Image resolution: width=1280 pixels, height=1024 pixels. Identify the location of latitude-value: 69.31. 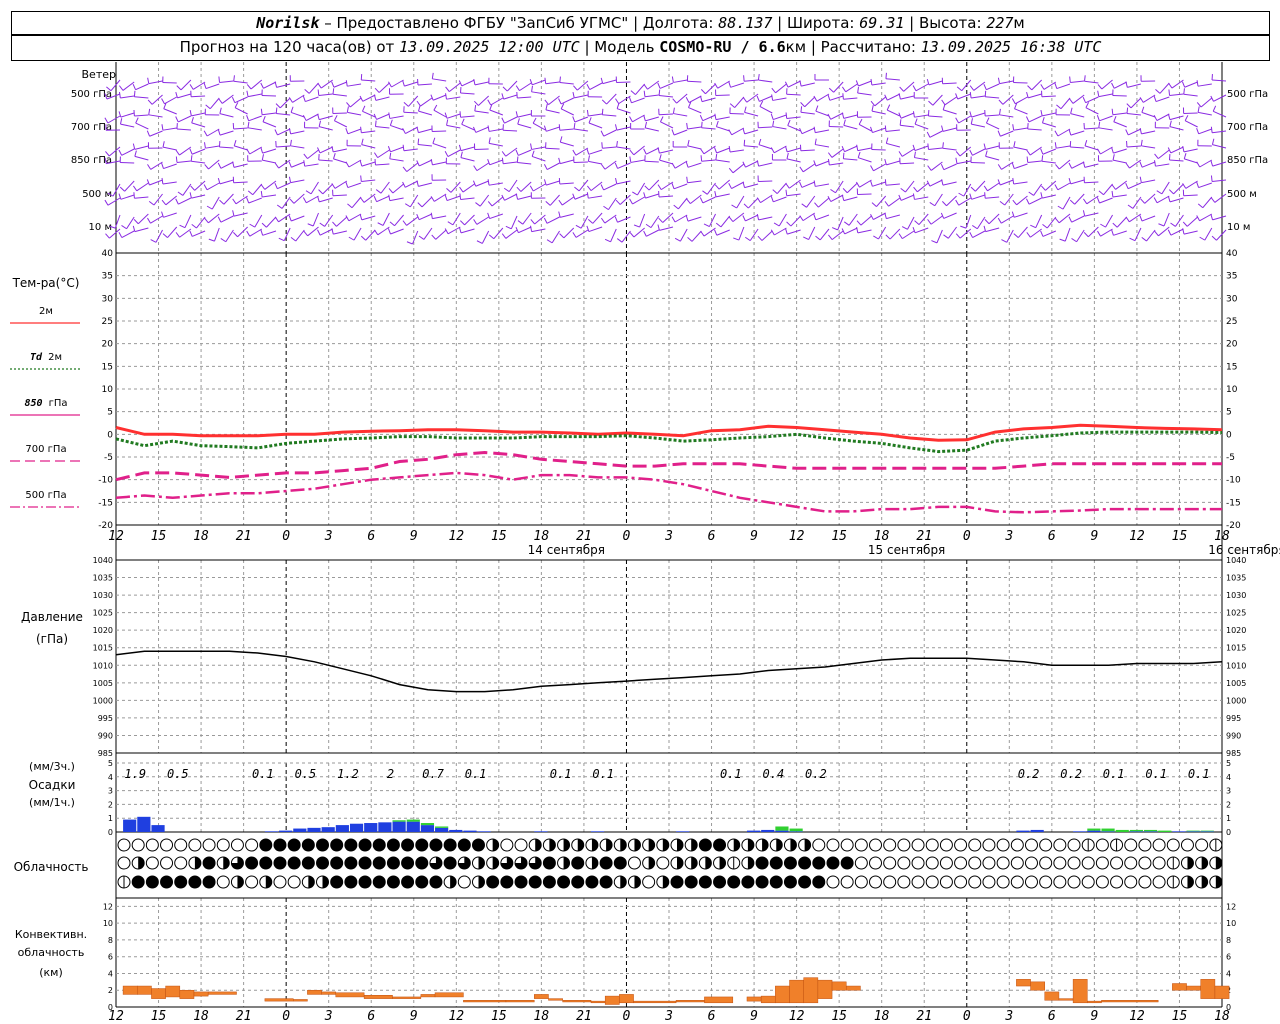
(882, 23).